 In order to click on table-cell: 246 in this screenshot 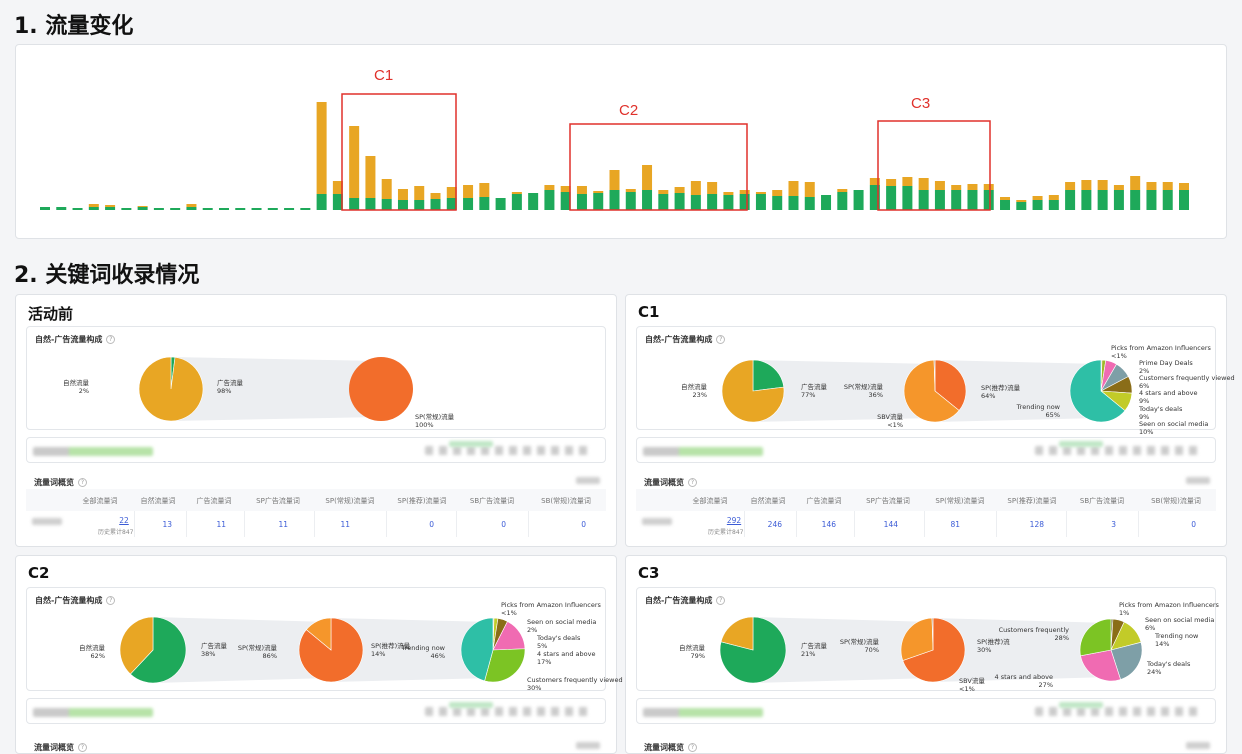, I will do `click(774, 524)`.